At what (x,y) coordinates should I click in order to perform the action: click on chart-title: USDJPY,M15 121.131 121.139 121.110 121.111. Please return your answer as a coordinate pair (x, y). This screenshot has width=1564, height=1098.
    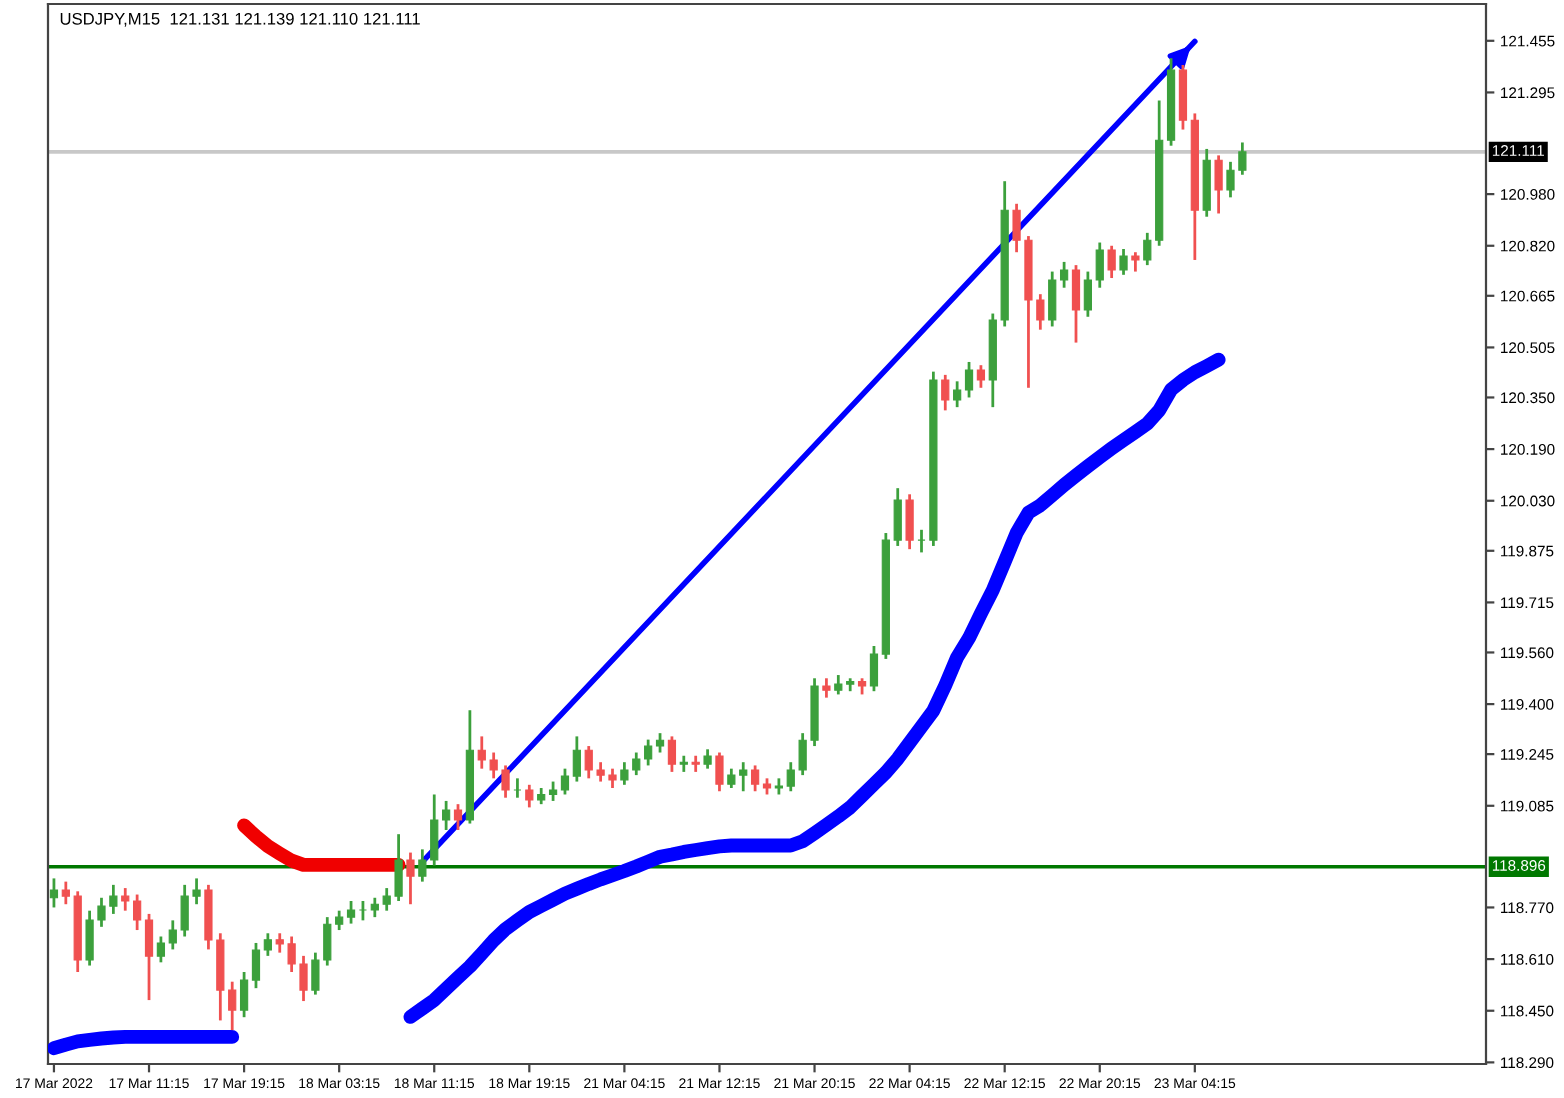
    Looking at the image, I should click on (240, 19).